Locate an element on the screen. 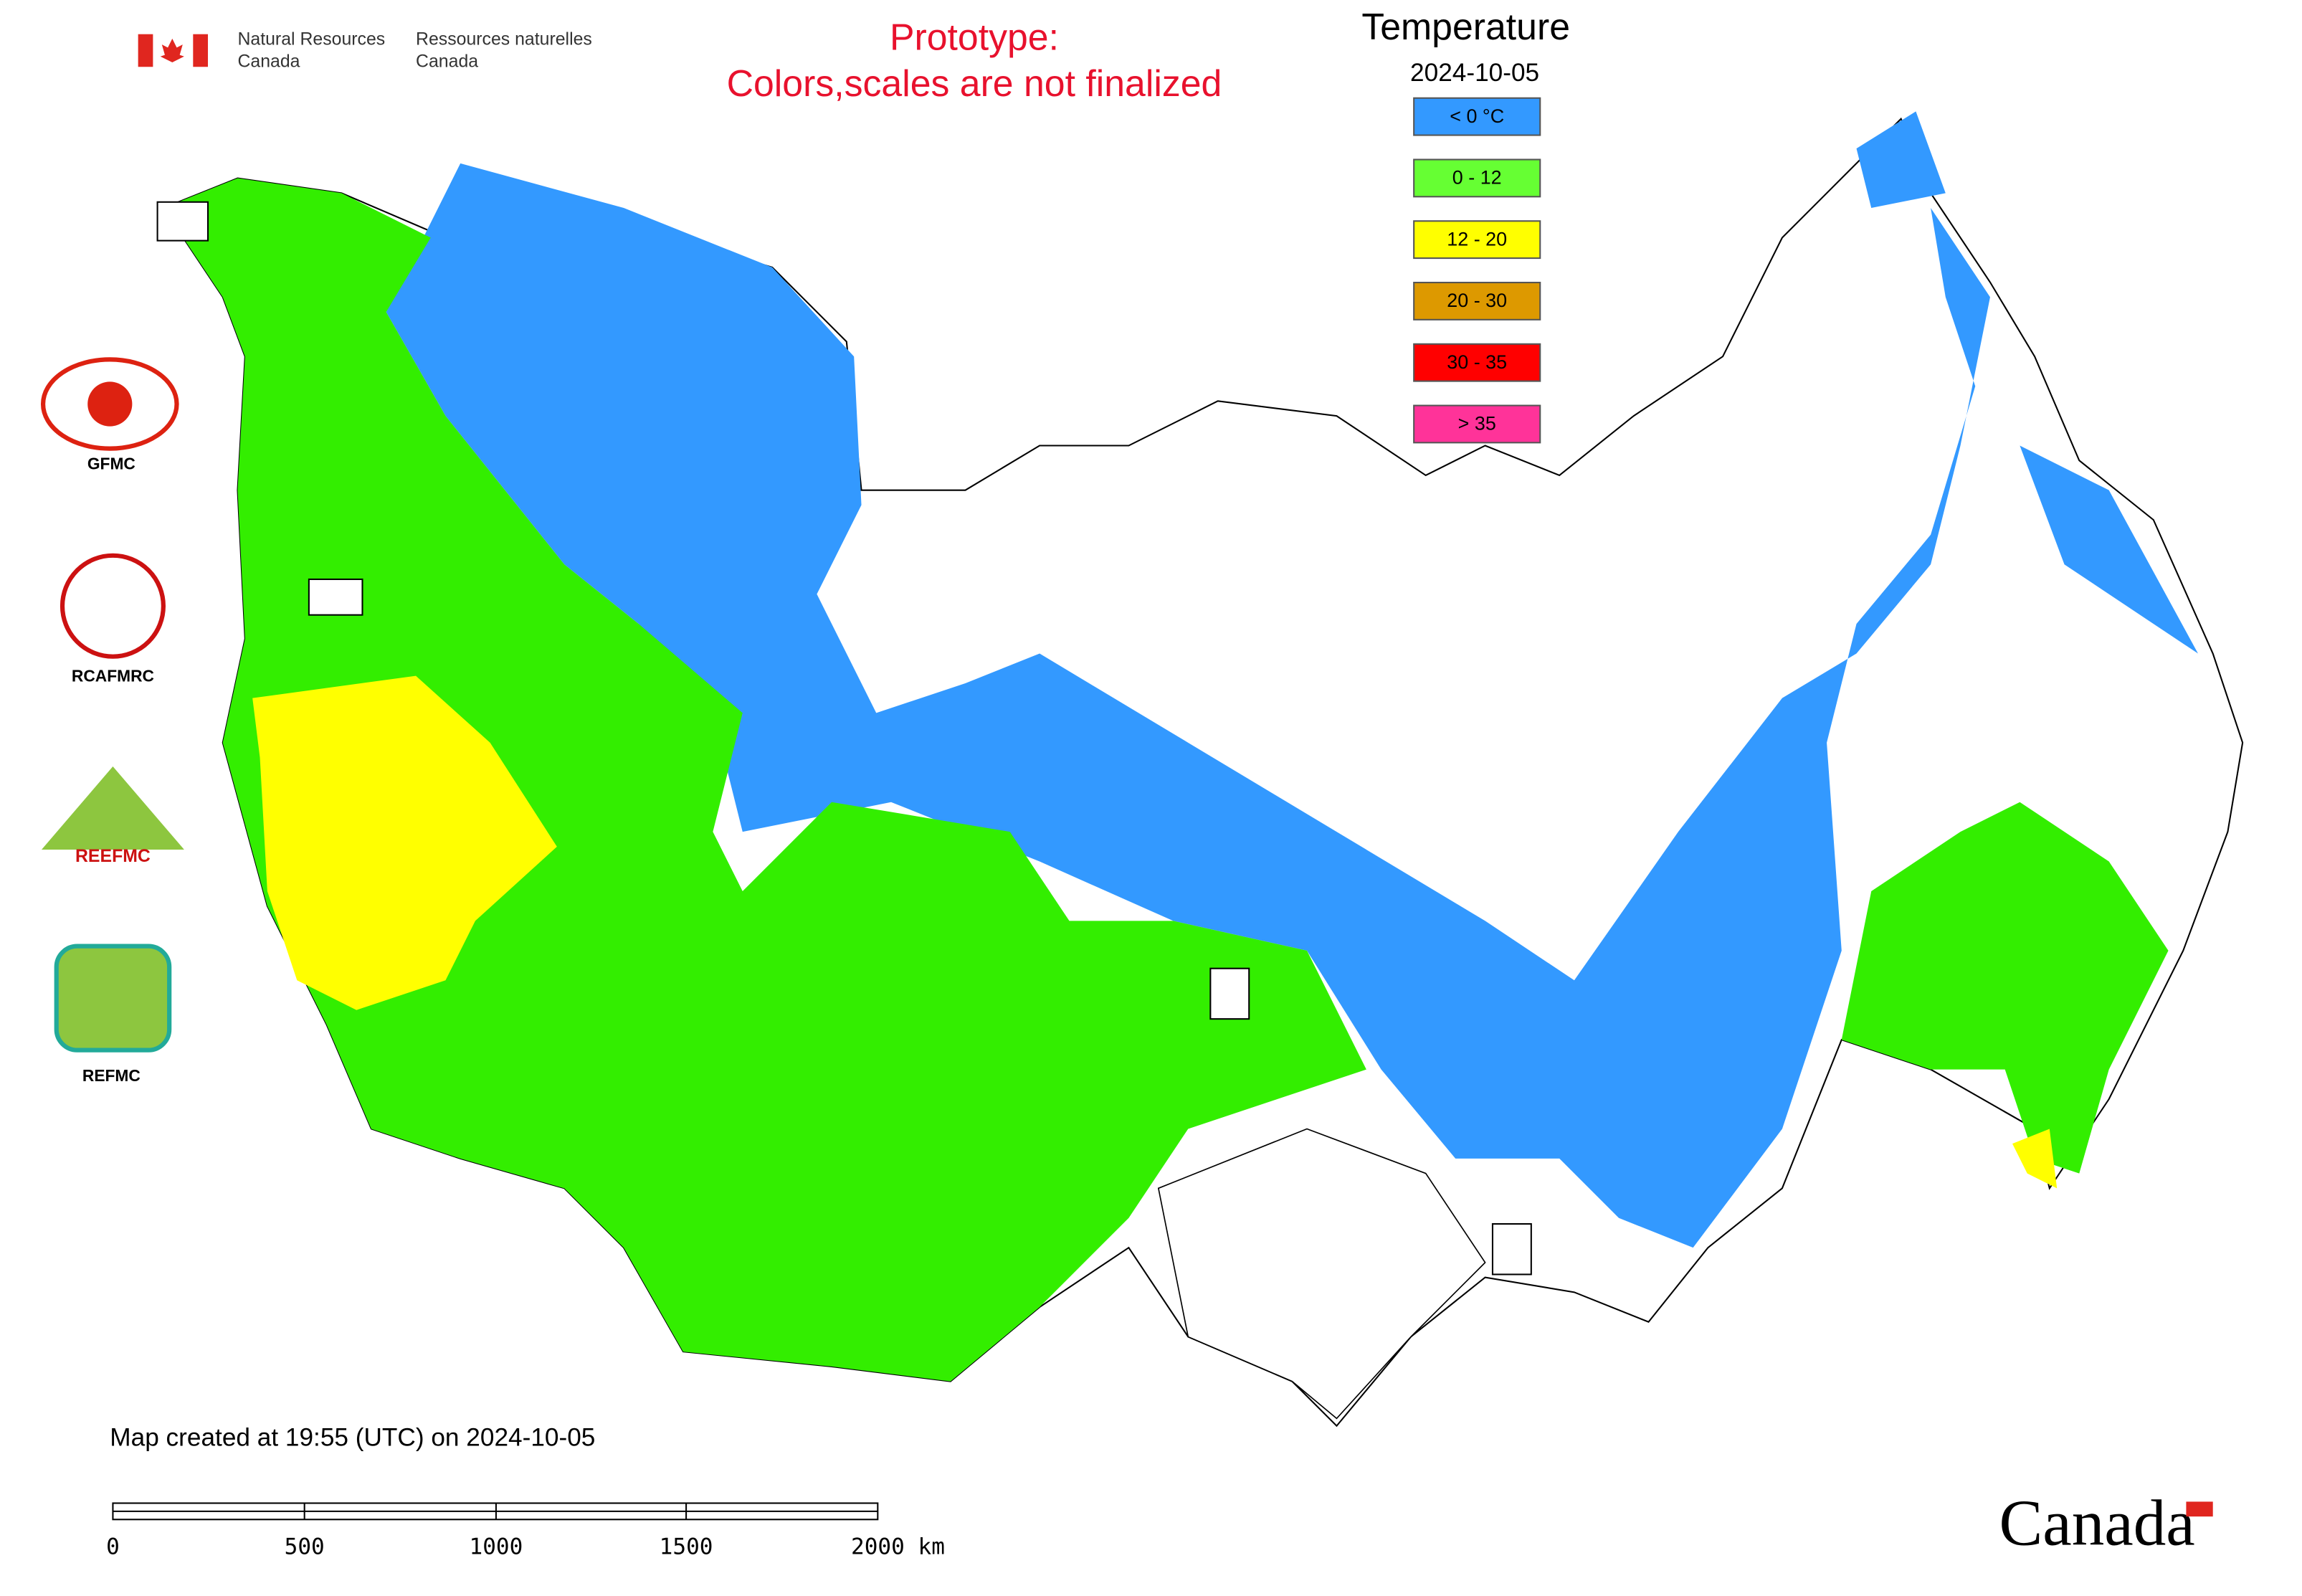 This screenshot has width=2302, height=1596. land-outline is located at coordinates (1322, 1274).